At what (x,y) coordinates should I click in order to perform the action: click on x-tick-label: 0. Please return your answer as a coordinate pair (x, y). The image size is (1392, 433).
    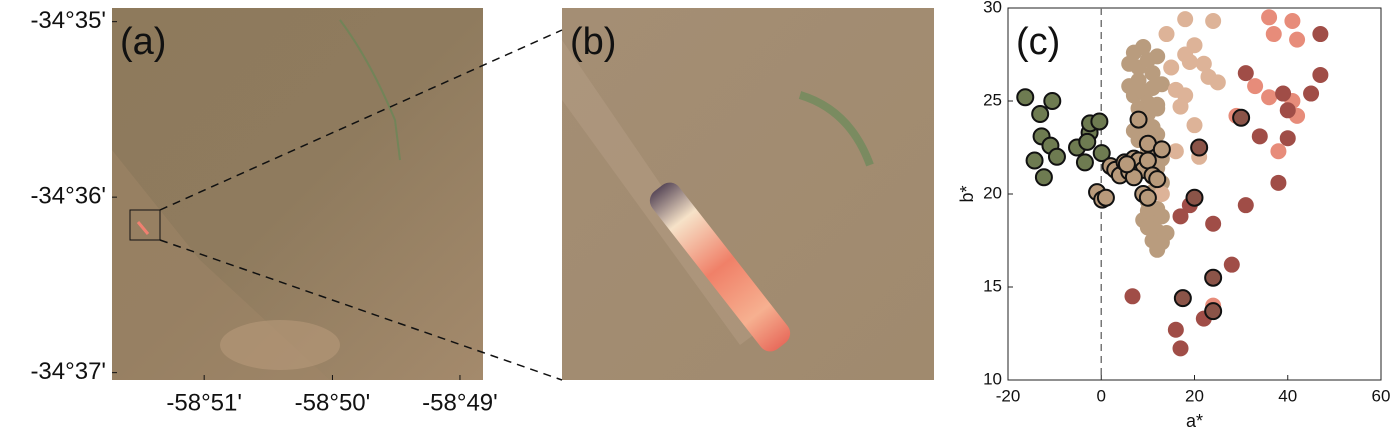
    Looking at the image, I should click on (1101, 395).